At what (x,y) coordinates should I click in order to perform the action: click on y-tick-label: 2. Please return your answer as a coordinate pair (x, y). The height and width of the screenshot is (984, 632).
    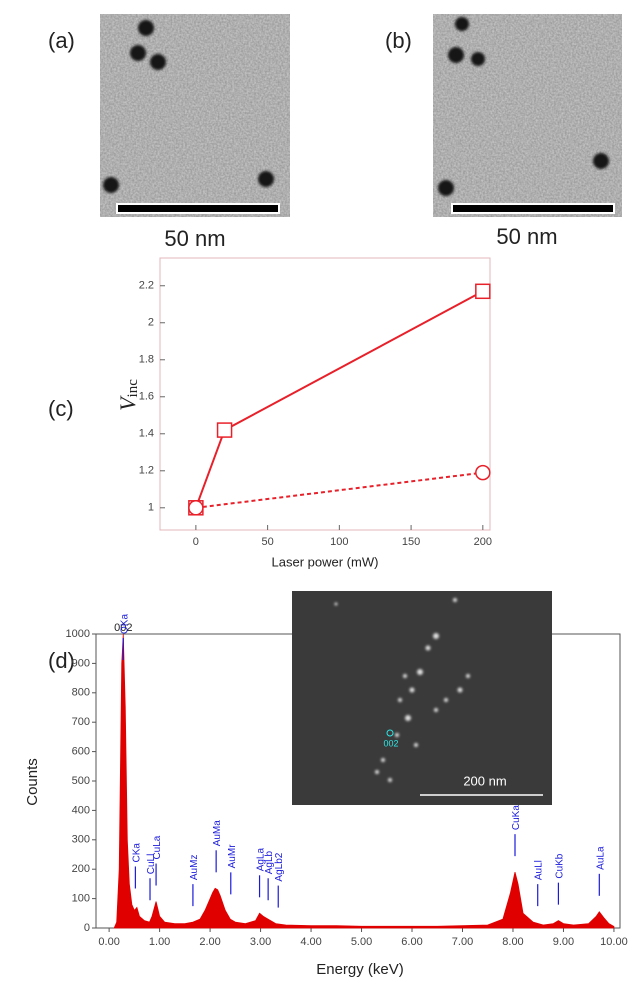
    Looking at the image, I should click on (151, 323).